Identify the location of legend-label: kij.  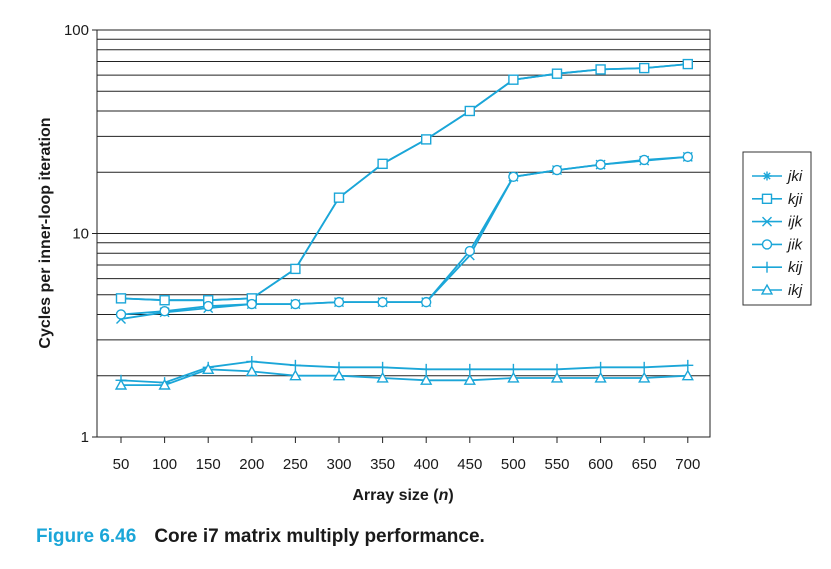
(795, 267).